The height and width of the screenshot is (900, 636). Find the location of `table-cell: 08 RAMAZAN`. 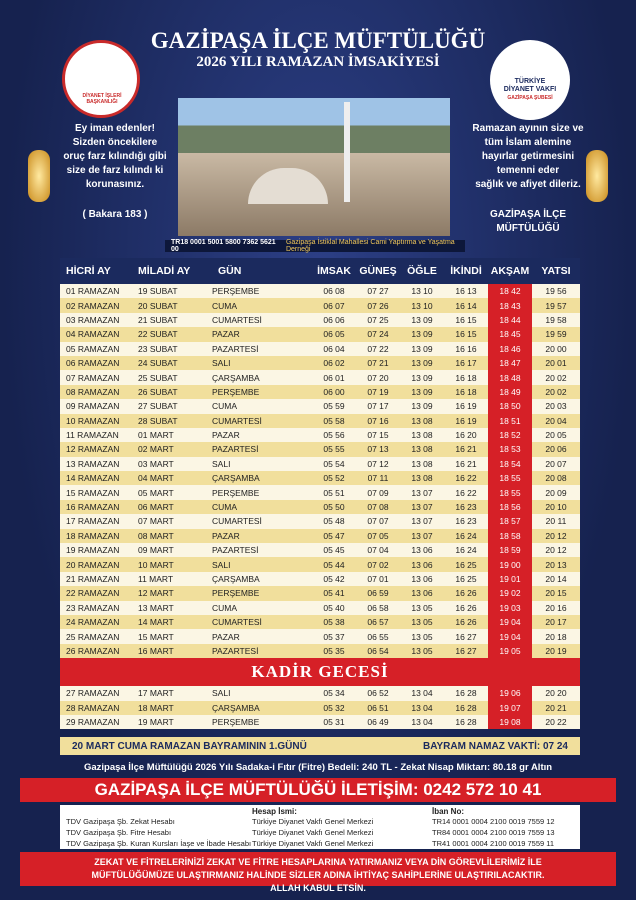

table-cell: 08 RAMAZAN is located at coordinates (93, 391).